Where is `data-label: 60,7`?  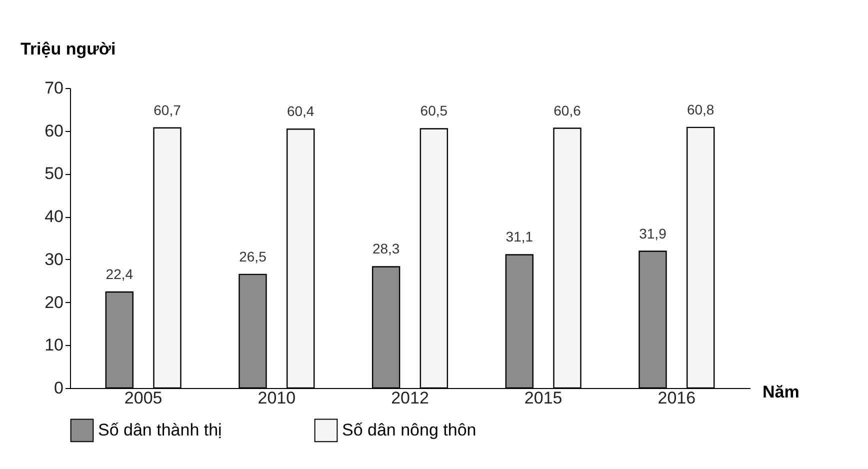 data-label: 60,7 is located at coordinates (168, 110).